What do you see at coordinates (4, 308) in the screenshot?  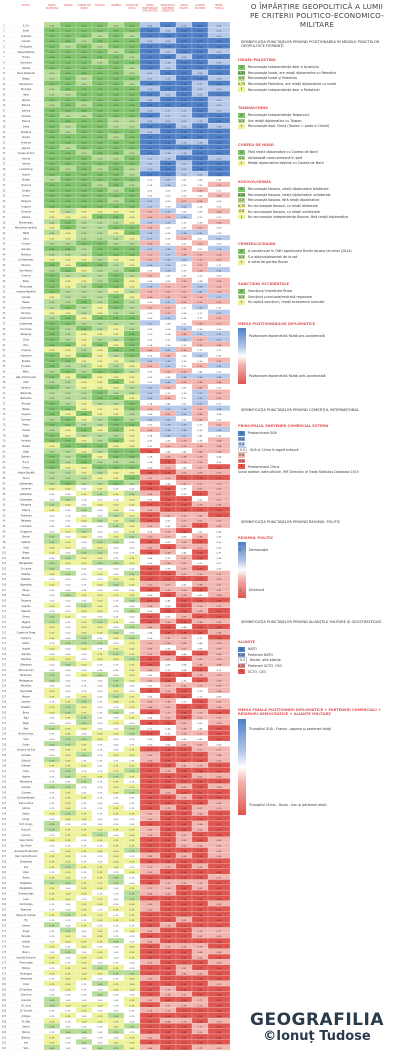 I see `row-index: 54` at bounding box center [4, 308].